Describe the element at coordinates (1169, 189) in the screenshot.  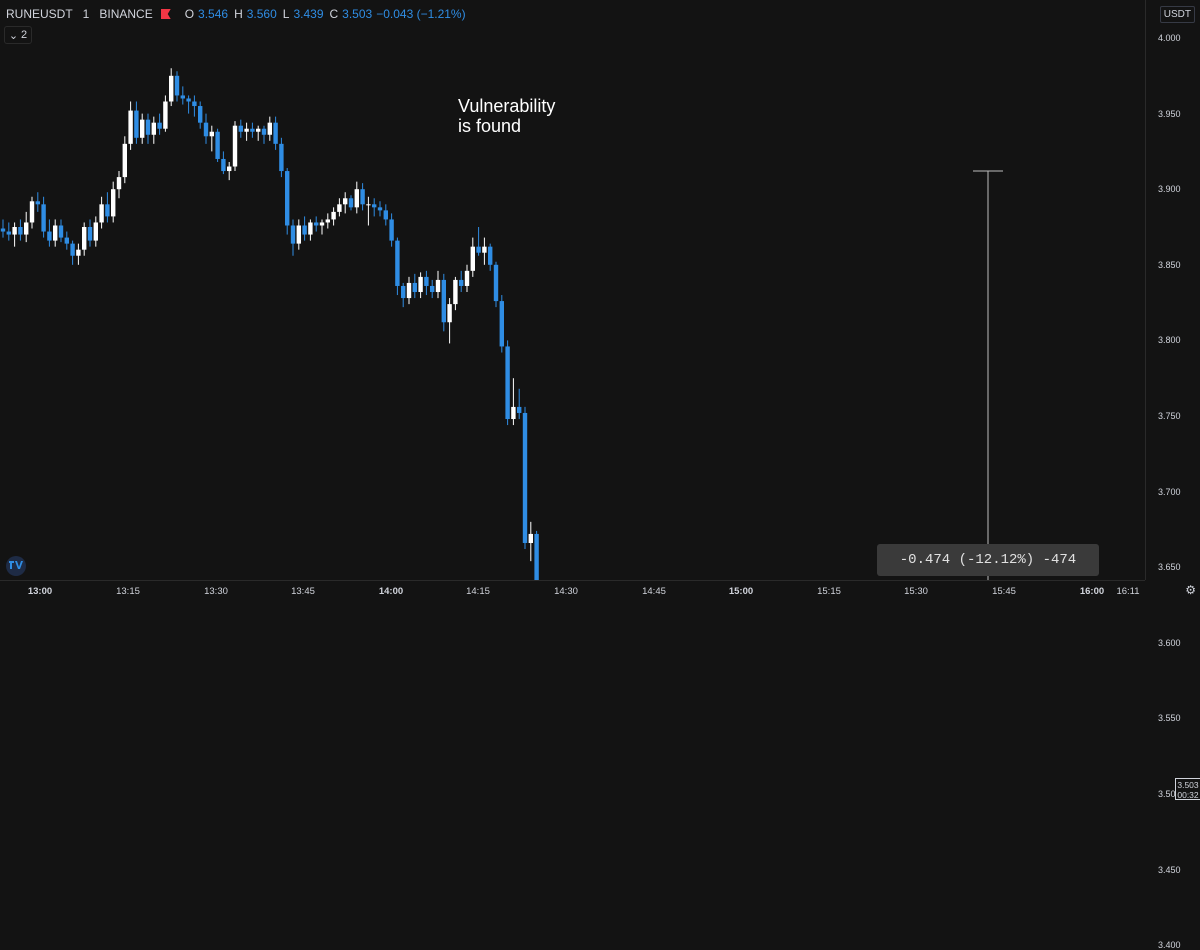
I see `price-tick: 3.900` at that location.